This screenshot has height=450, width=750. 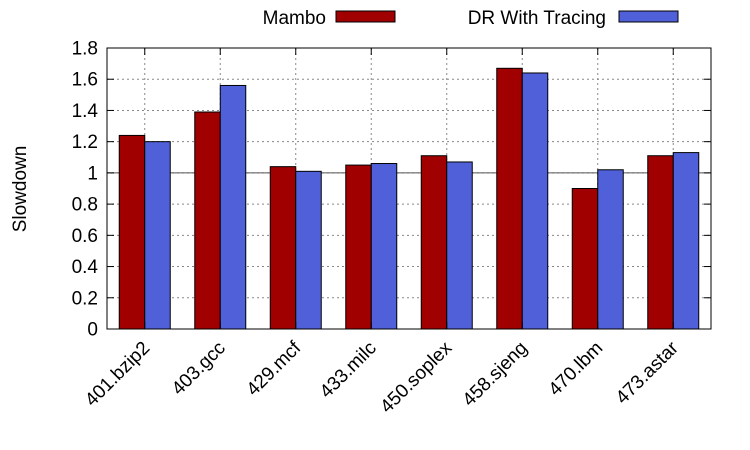 What do you see at coordinates (576, 369) in the screenshot?
I see `x-tick-label: 470.lbm` at bounding box center [576, 369].